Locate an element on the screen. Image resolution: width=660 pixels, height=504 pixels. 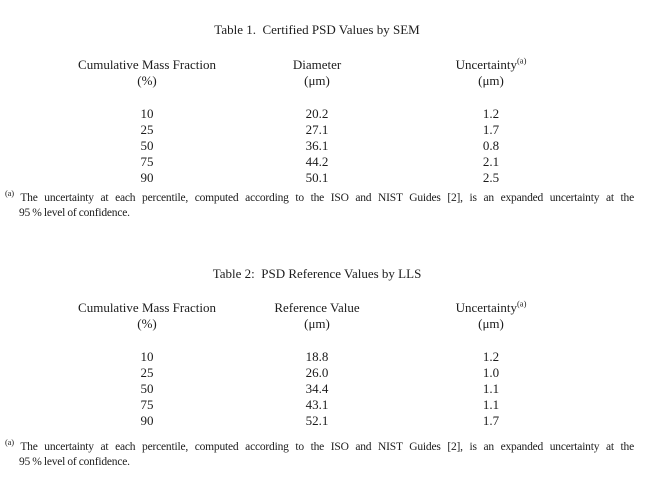
table-cell: 44.2 is located at coordinates (317, 161).